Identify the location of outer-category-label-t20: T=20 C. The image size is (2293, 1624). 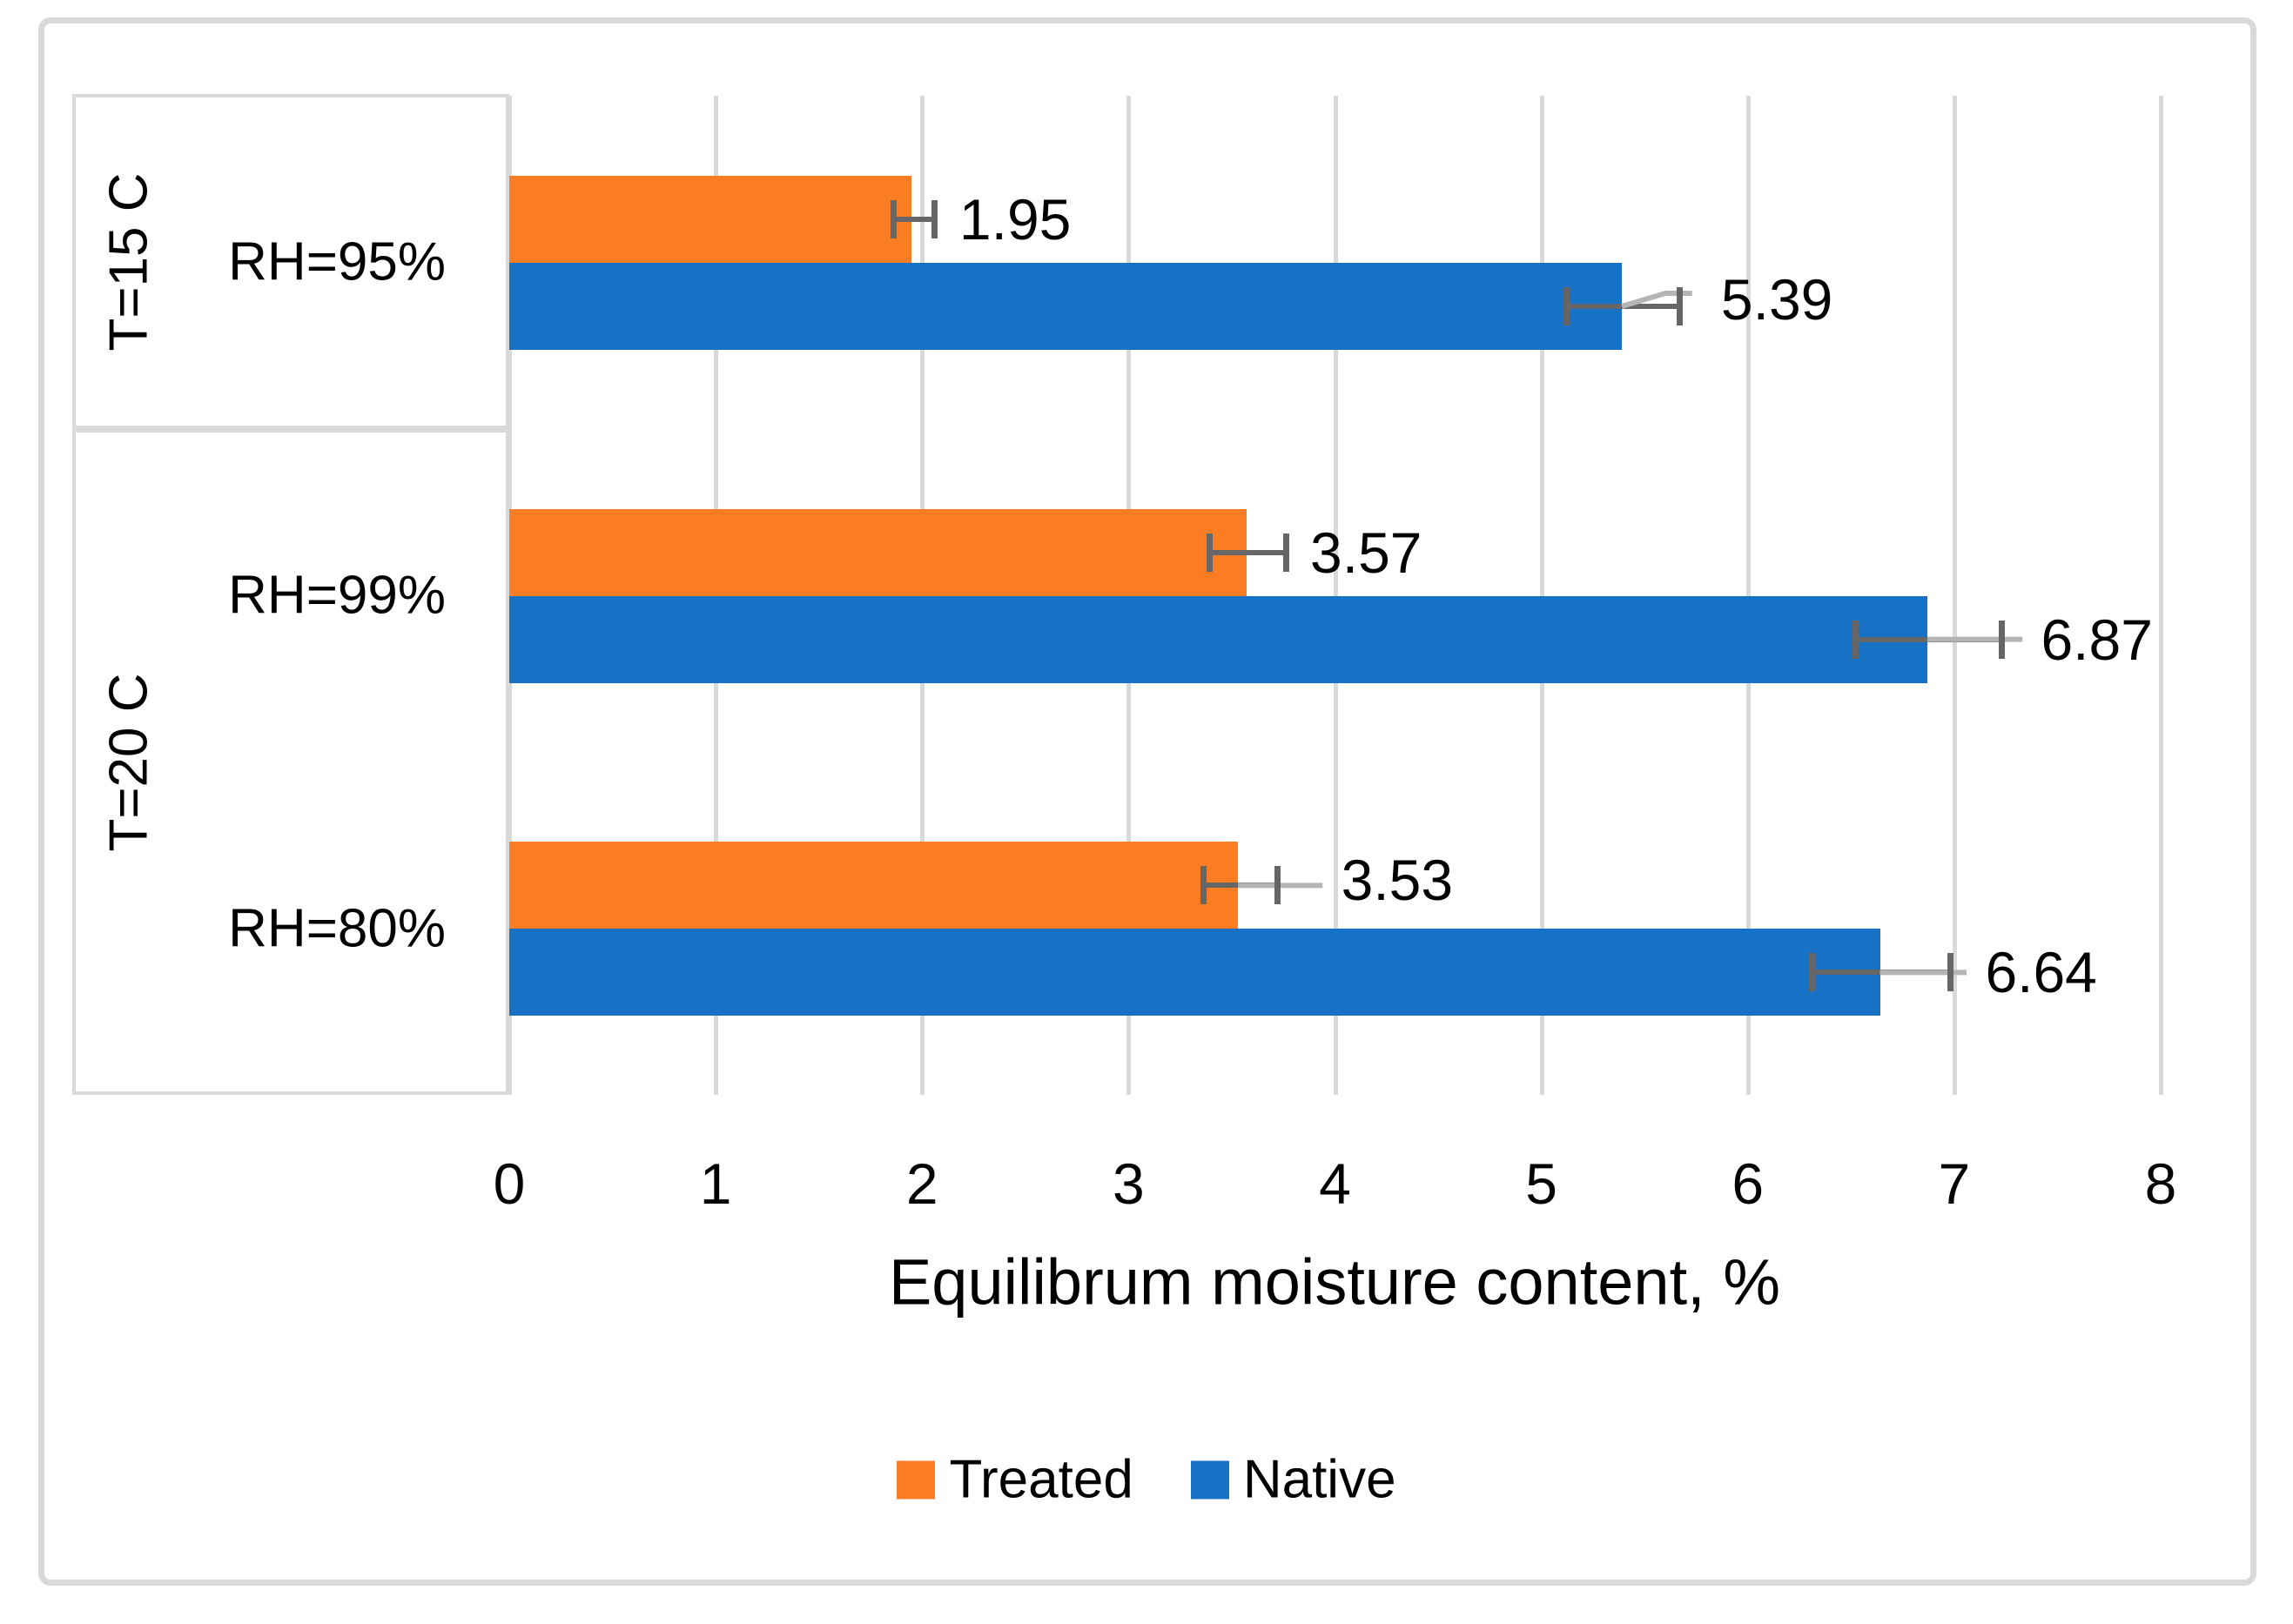
(128, 763).